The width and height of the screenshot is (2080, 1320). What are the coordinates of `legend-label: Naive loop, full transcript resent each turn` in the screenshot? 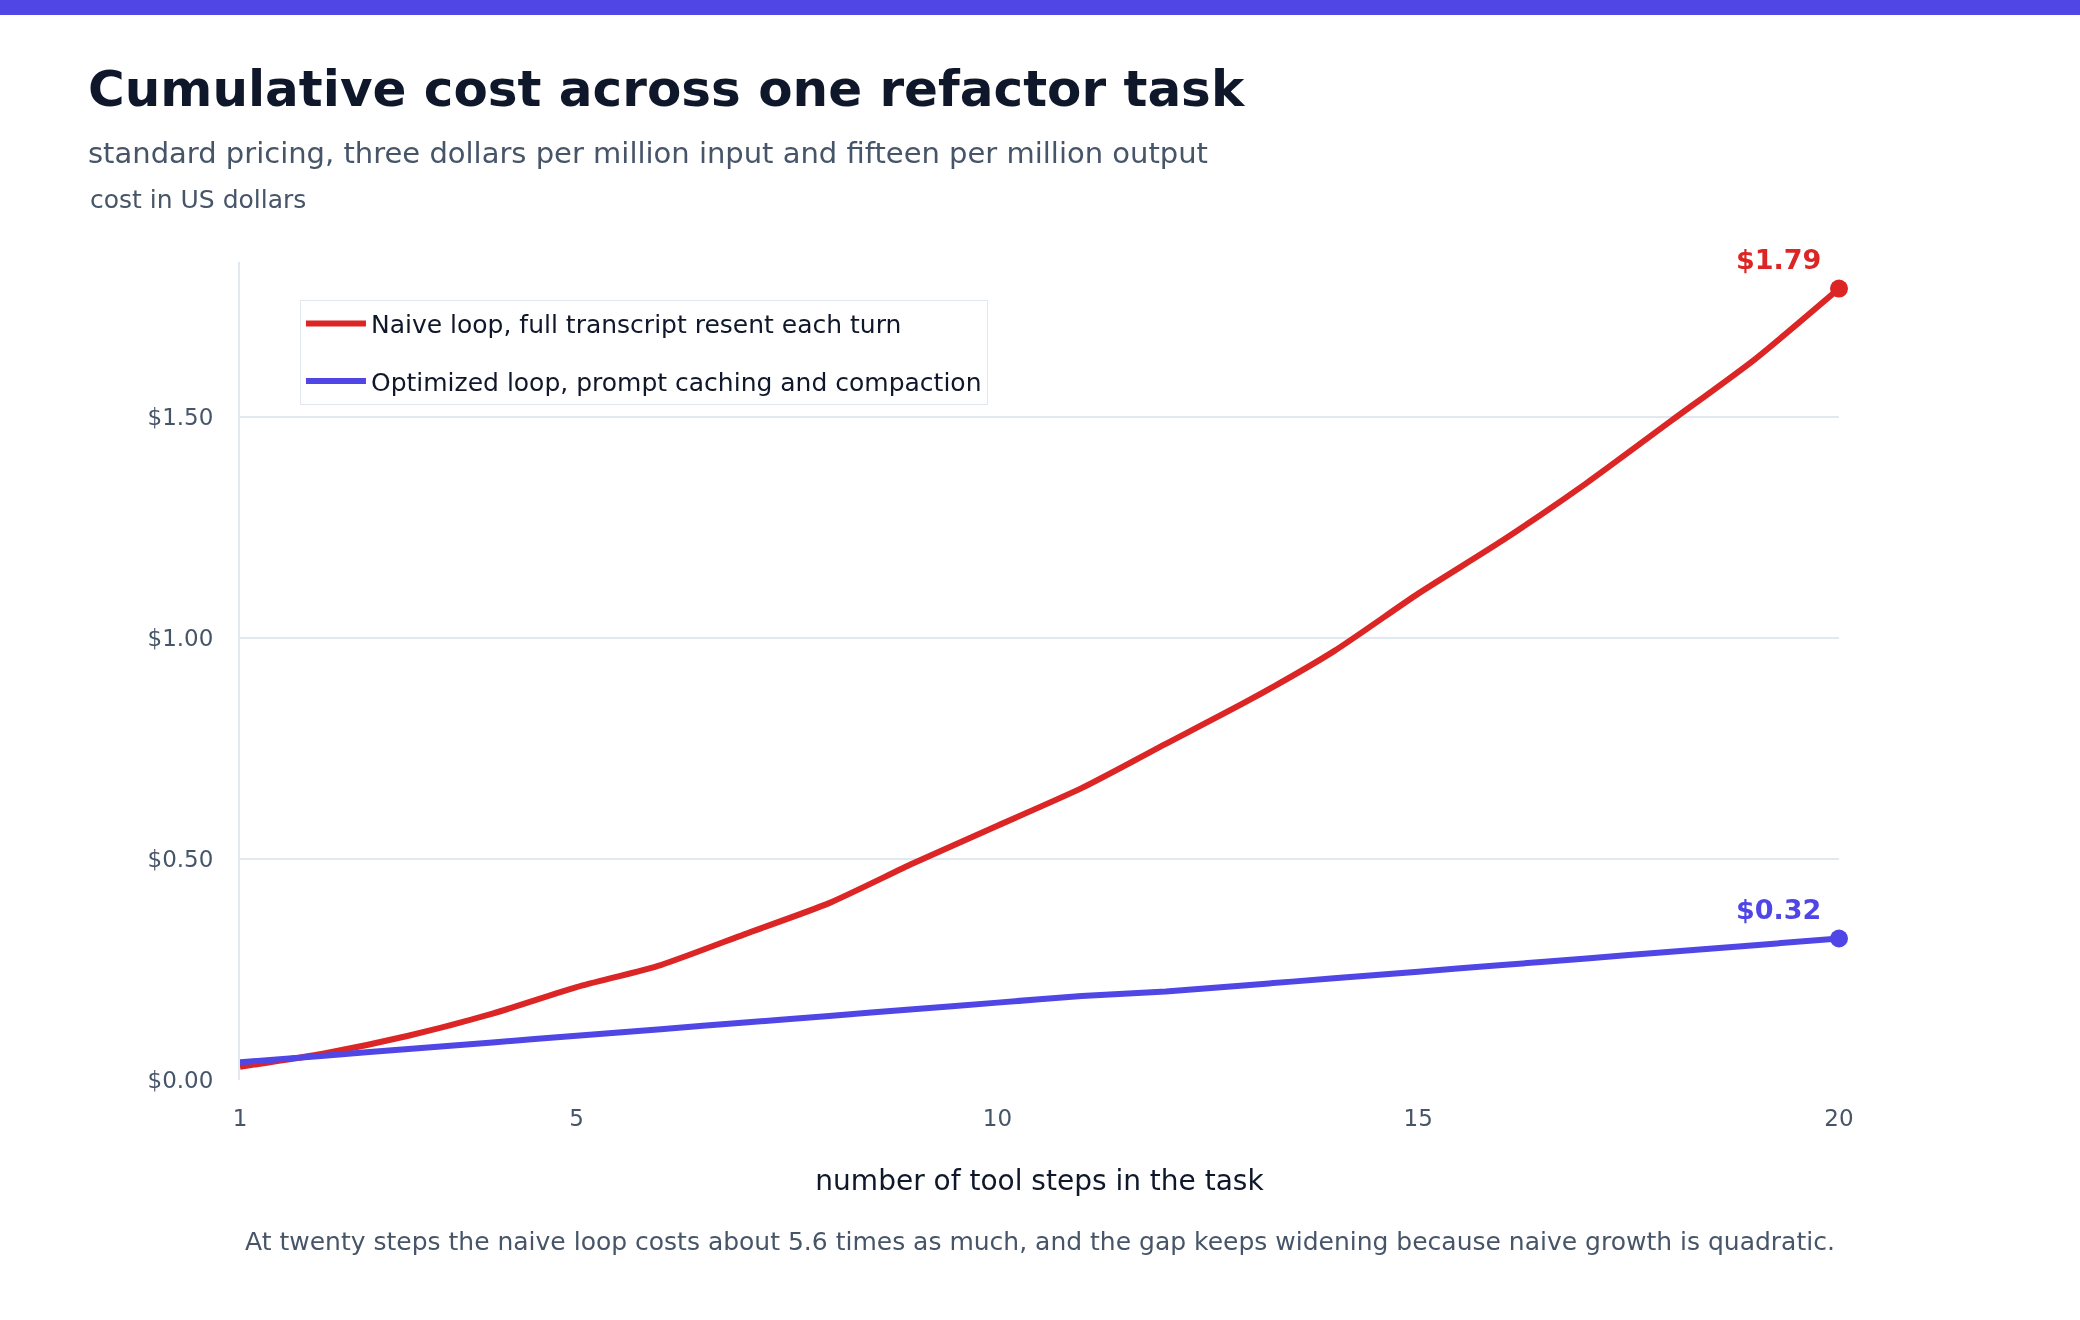 It's located at (636, 325).